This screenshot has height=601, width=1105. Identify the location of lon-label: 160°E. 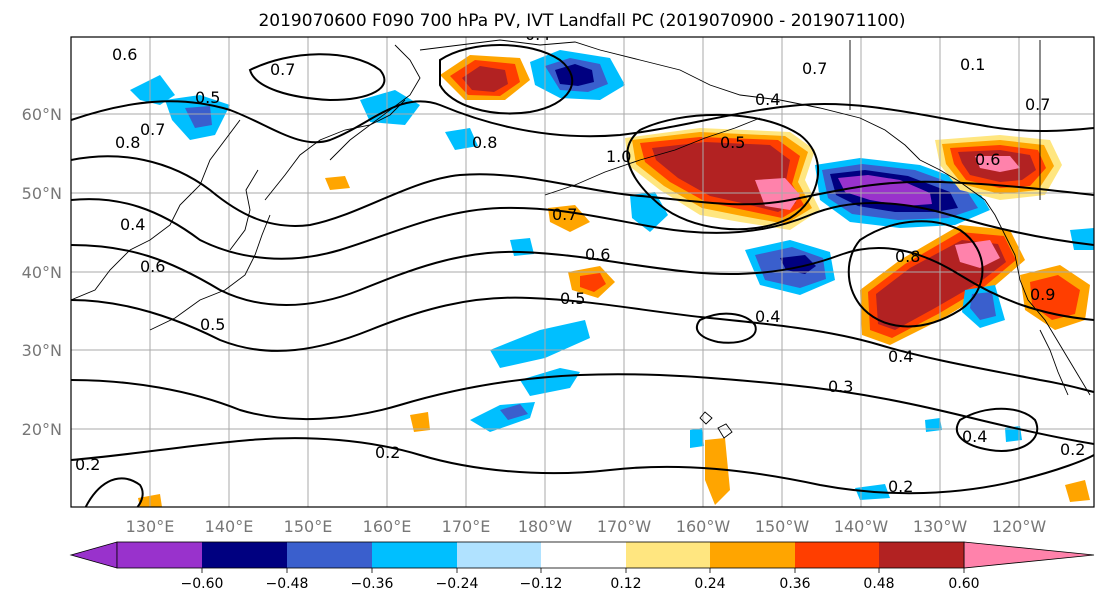
(387, 526).